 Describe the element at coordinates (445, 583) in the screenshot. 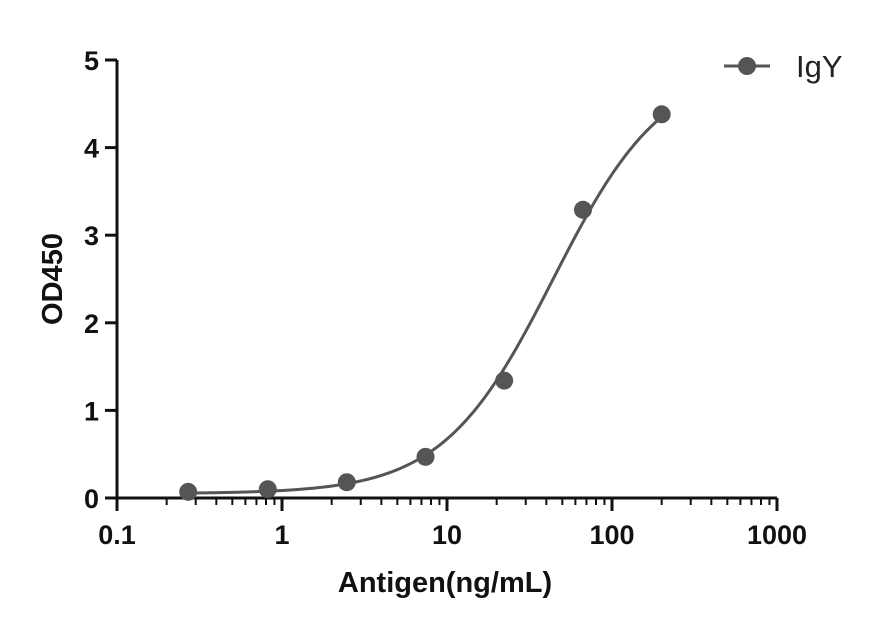

I see `x-axis-title: Antigen(ng/mL)` at that location.